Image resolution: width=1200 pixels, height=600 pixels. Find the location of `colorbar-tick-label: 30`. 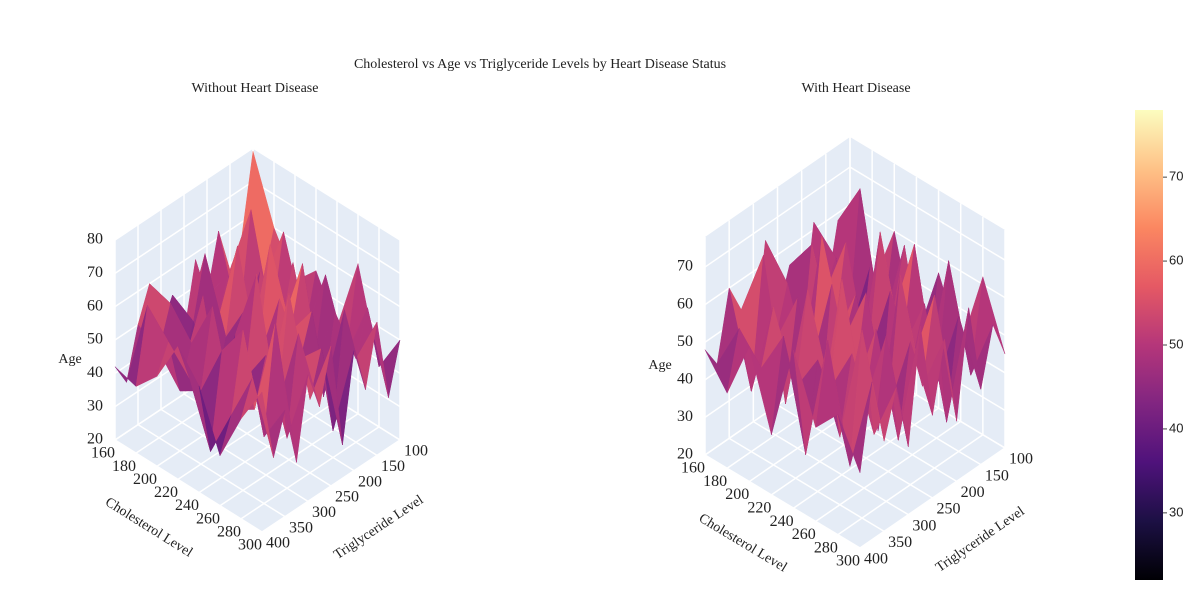

colorbar-tick-label: 30 is located at coordinates (1176, 511).